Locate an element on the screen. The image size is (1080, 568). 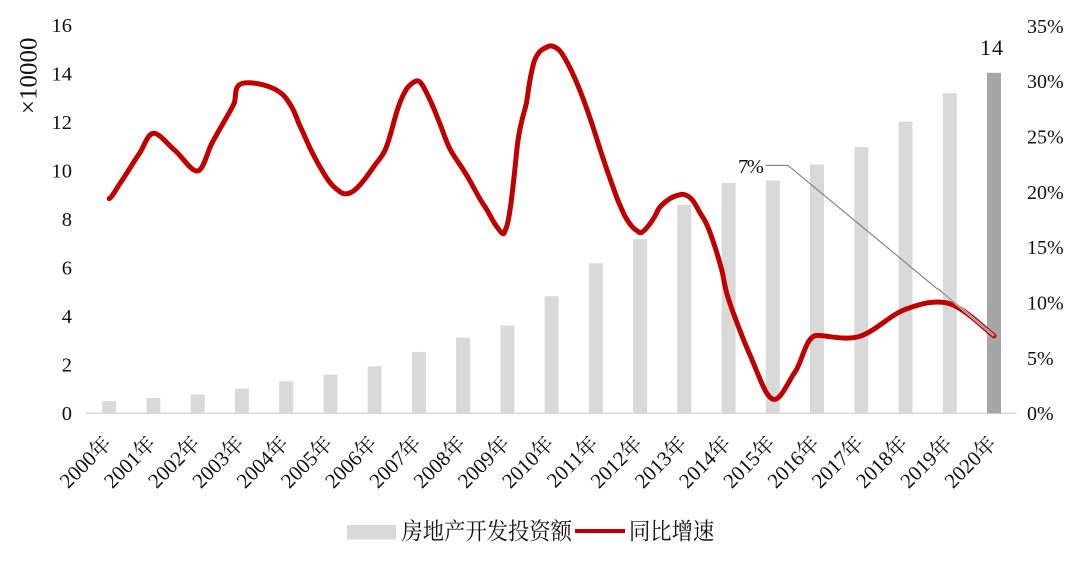
svg-text: 30% is located at coordinates (1045, 82).